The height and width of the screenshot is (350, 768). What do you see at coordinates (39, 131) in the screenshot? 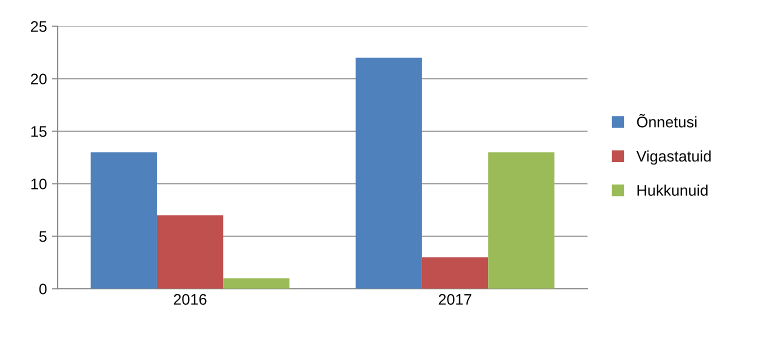
I see `y-tick-label: 15` at bounding box center [39, 131].